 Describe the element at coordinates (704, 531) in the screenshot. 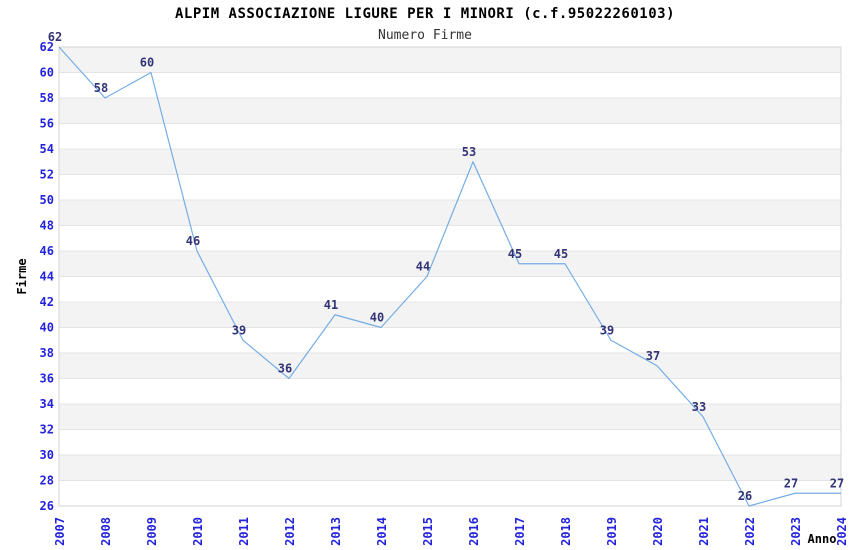

I see `x-tick-label: 2021` at that location.